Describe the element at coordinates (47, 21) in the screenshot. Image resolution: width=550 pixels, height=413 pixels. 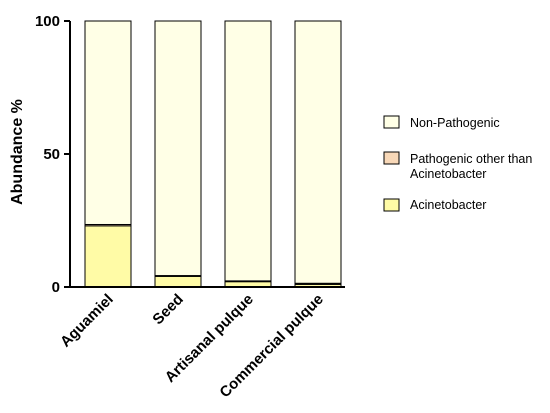
I see `y-tick-label-100: 100` at that location.